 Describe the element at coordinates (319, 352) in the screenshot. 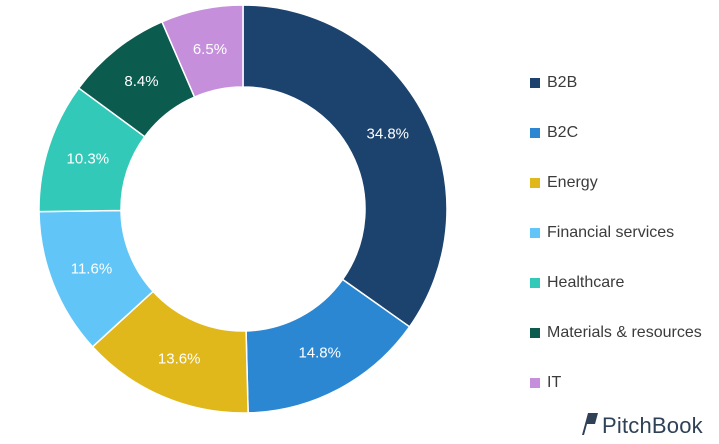

I see `slice-label-b2c: 14.8%` at that location.